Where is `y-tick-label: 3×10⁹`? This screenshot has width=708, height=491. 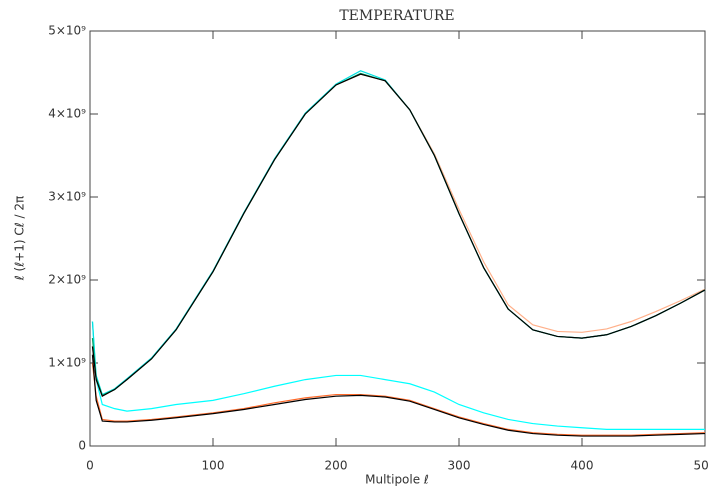 y-tick-label: 3×10⁹ is located at coordinates (67, 197).